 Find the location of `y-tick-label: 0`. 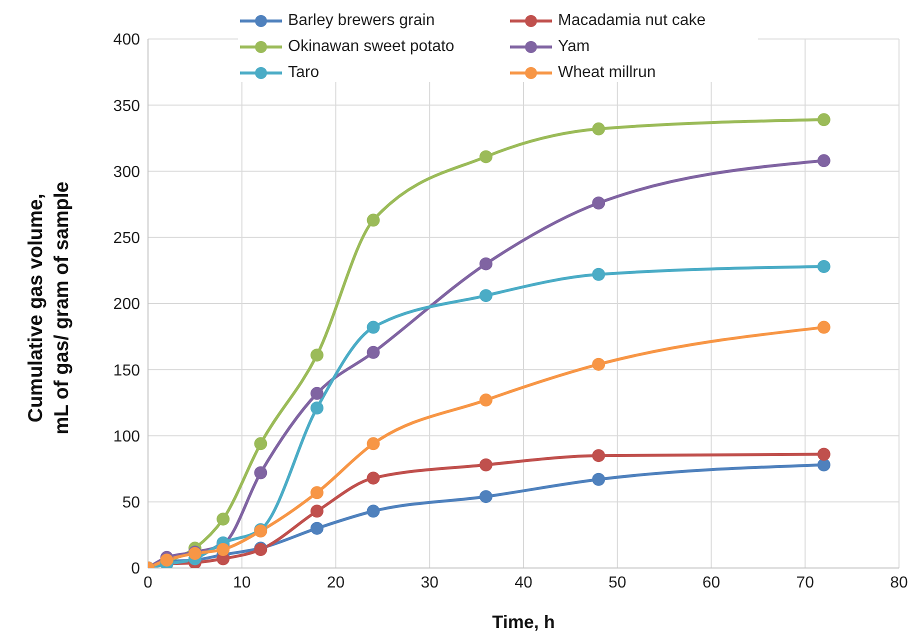

y-tick-label: 0 is located at coordinates (135, 569).